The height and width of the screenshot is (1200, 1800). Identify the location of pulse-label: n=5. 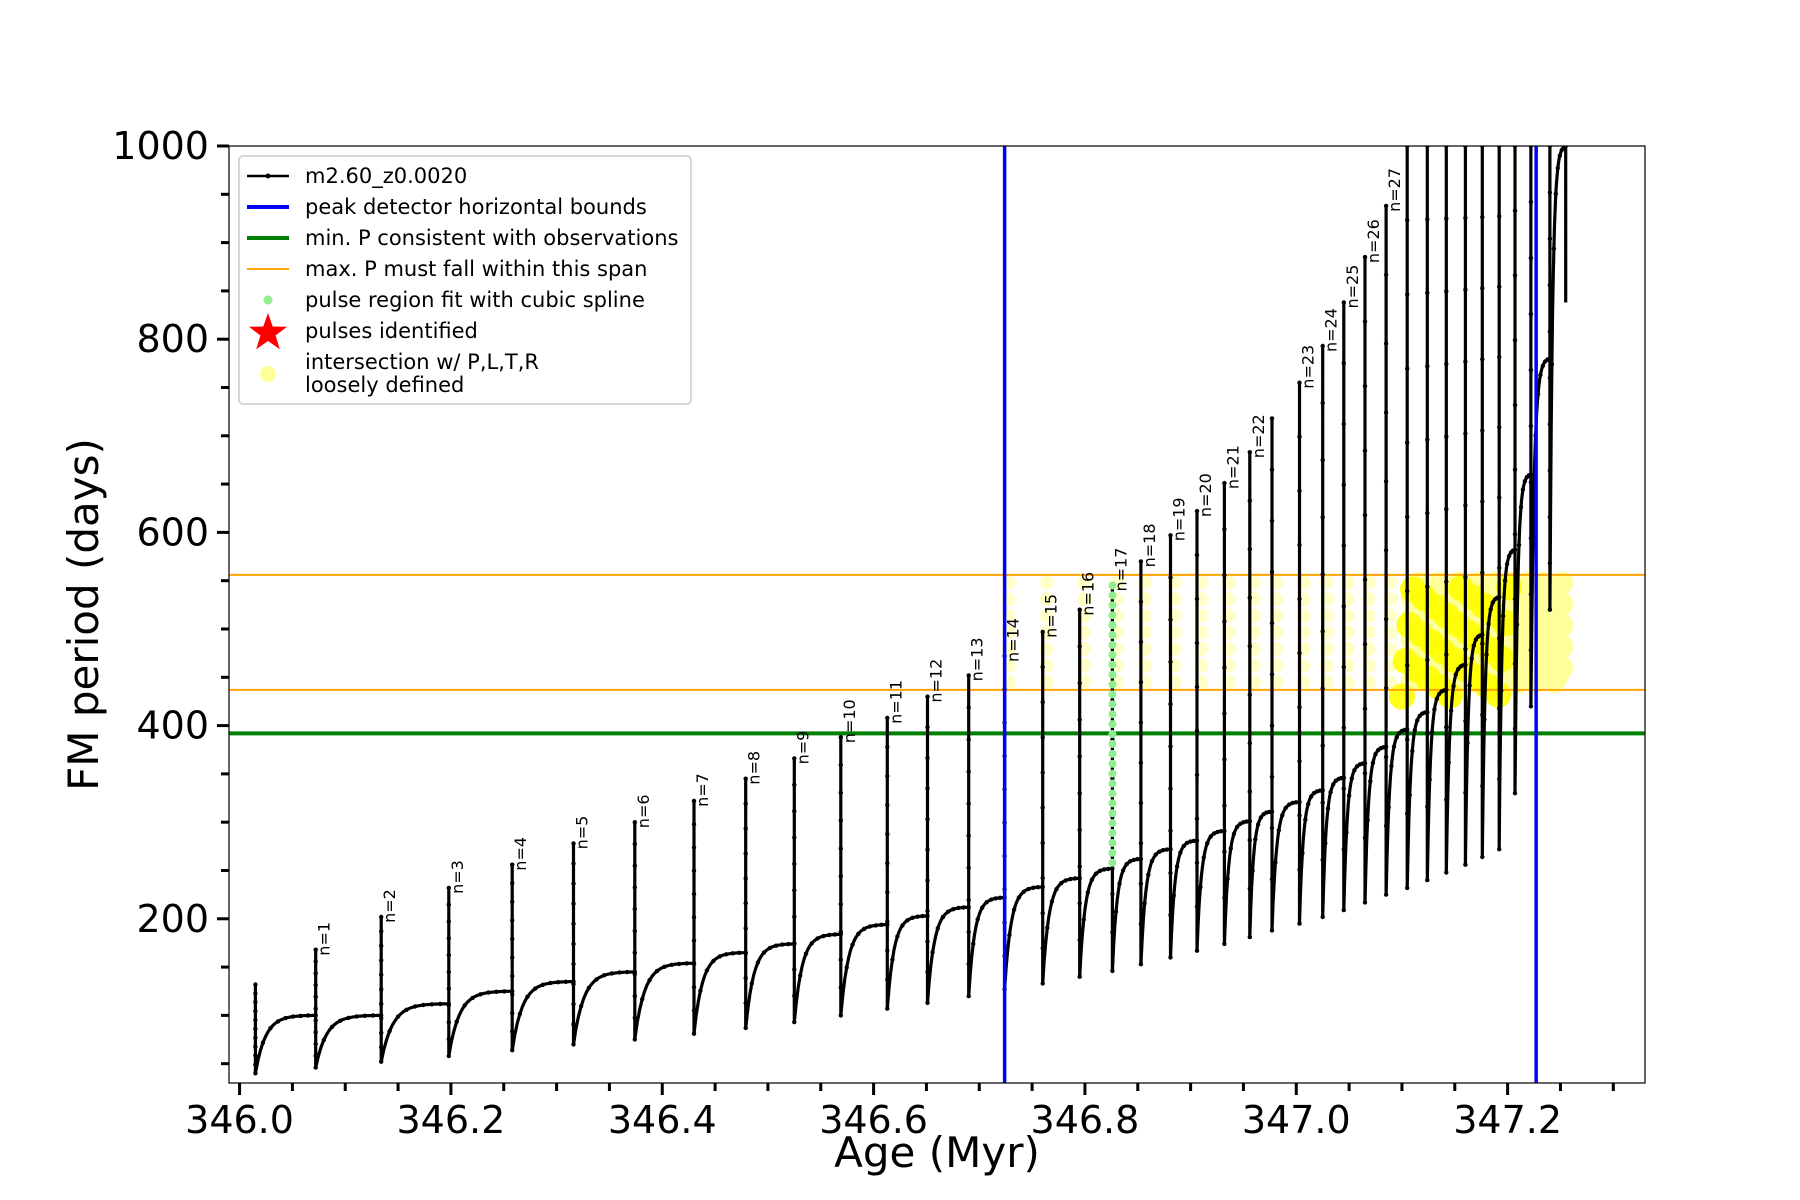
(582, 833).